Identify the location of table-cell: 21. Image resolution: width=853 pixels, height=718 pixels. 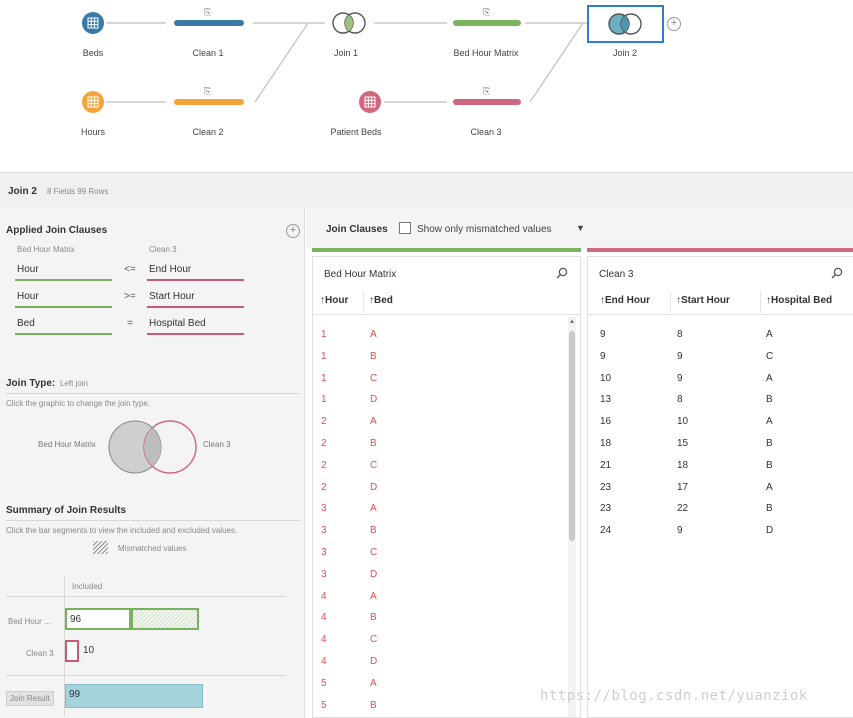
(606, 465).